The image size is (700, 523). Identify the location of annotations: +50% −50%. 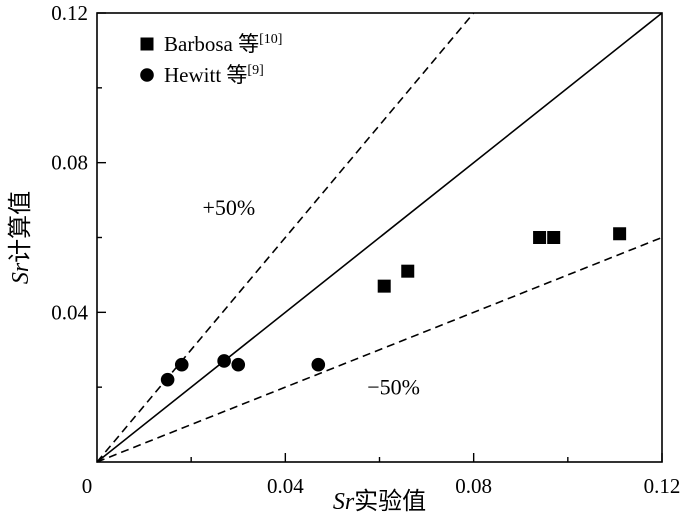
(311, 297).